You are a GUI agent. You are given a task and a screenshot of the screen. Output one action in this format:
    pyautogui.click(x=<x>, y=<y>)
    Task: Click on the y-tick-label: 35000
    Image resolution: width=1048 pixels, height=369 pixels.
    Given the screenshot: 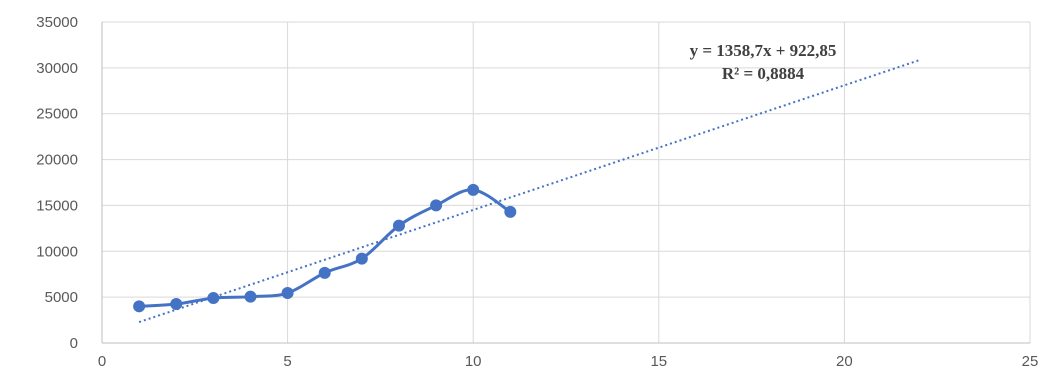 What is the action you would take?
    pyautogui.click(x=57, y=22)
    